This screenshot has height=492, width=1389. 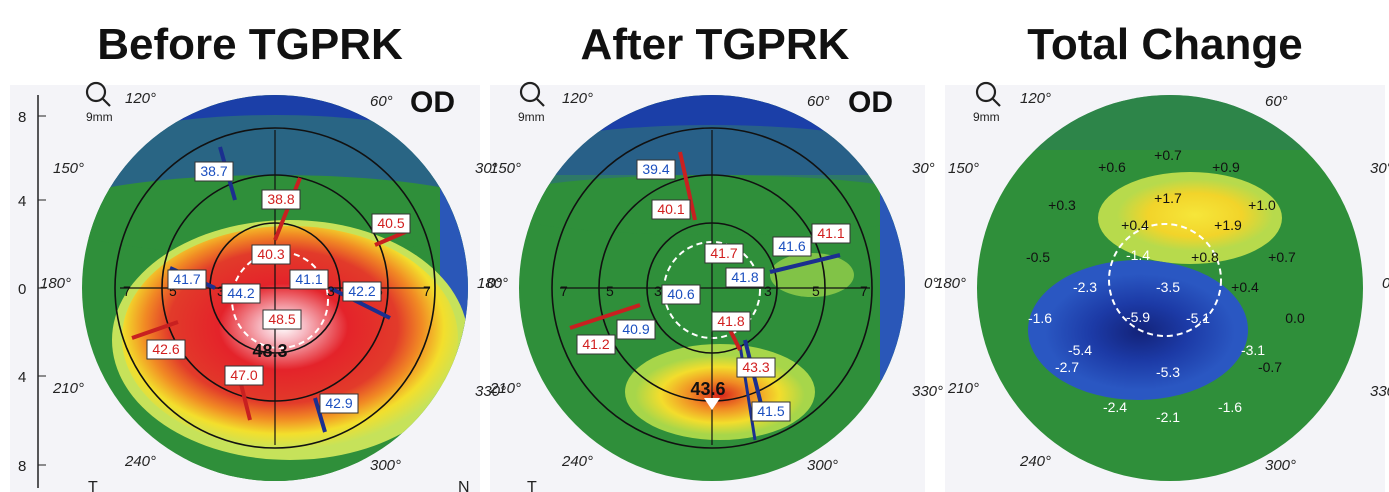 I want to click on value-text: 38.8, so click(x=280, y=199).